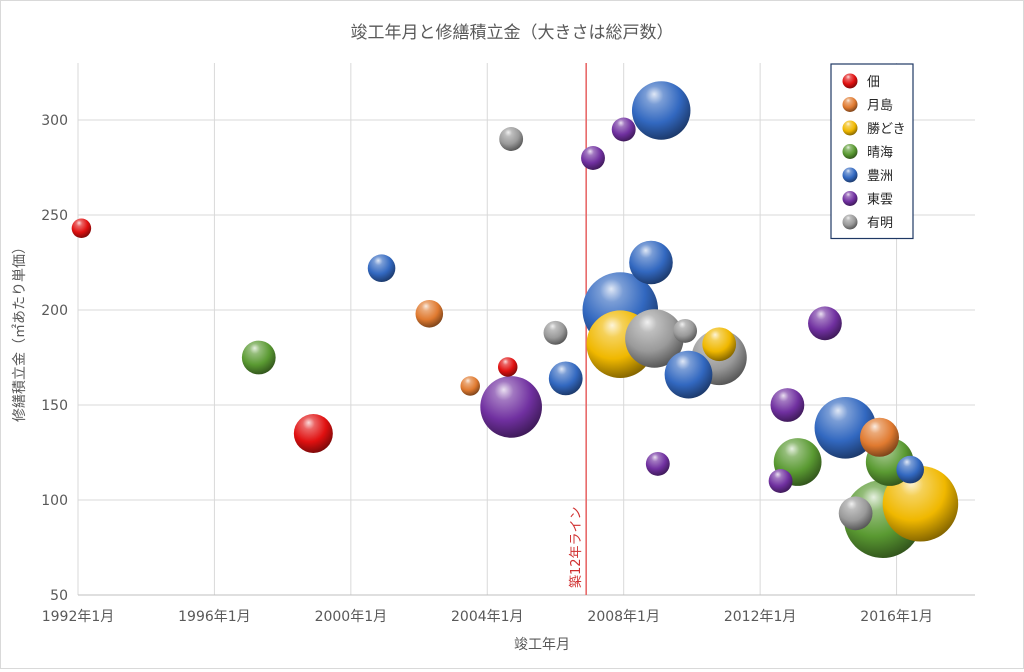 This screenshot has height=672, width=1024. What do you see at coordinates (214, 617) in the screenshot?
I see `x-tick-label: 1996年1月` at bounding box center [214, 617].